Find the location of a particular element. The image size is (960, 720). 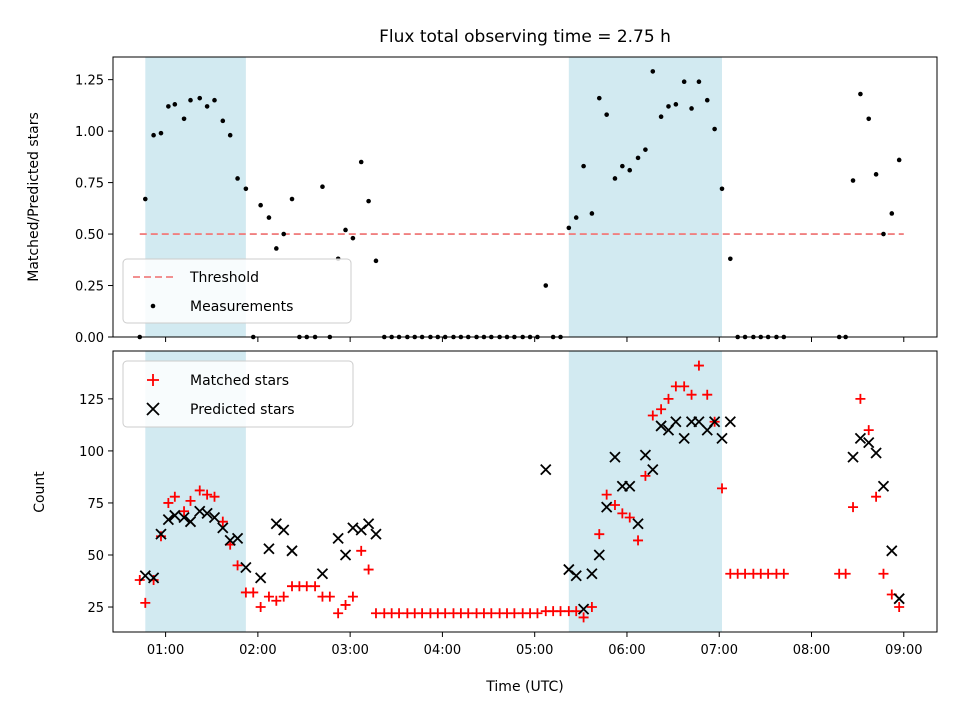

bottom-xtick-label-5: 06:00 is located at coordinates (626, 650).